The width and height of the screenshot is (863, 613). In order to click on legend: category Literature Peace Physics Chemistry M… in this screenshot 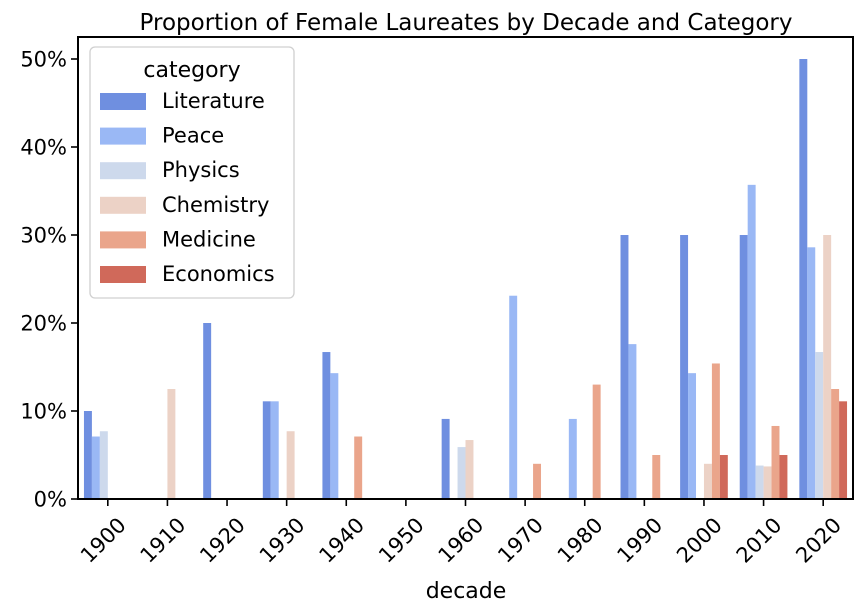, I will do `click(192, 172)`.